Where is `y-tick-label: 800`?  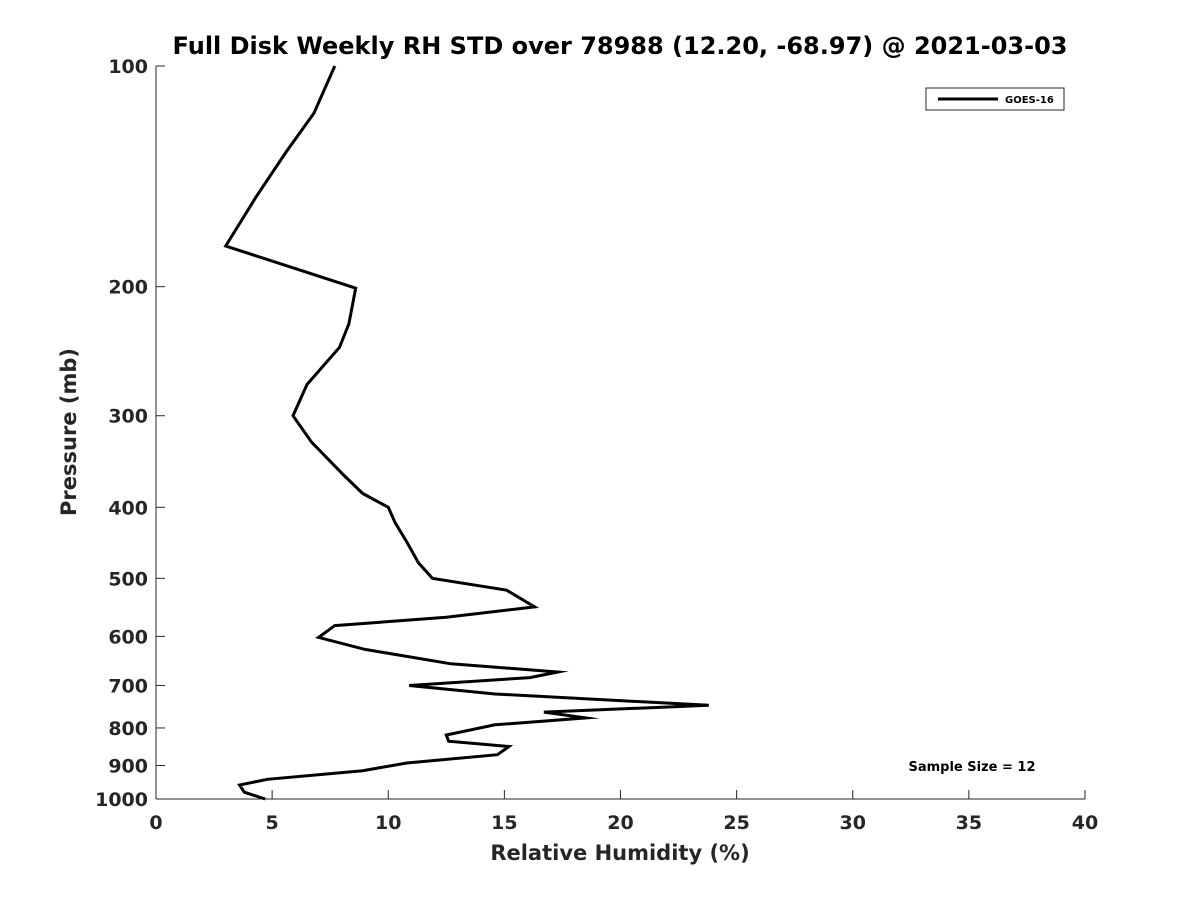
y-tick-label: 800 is located at coordinates (128, 729).